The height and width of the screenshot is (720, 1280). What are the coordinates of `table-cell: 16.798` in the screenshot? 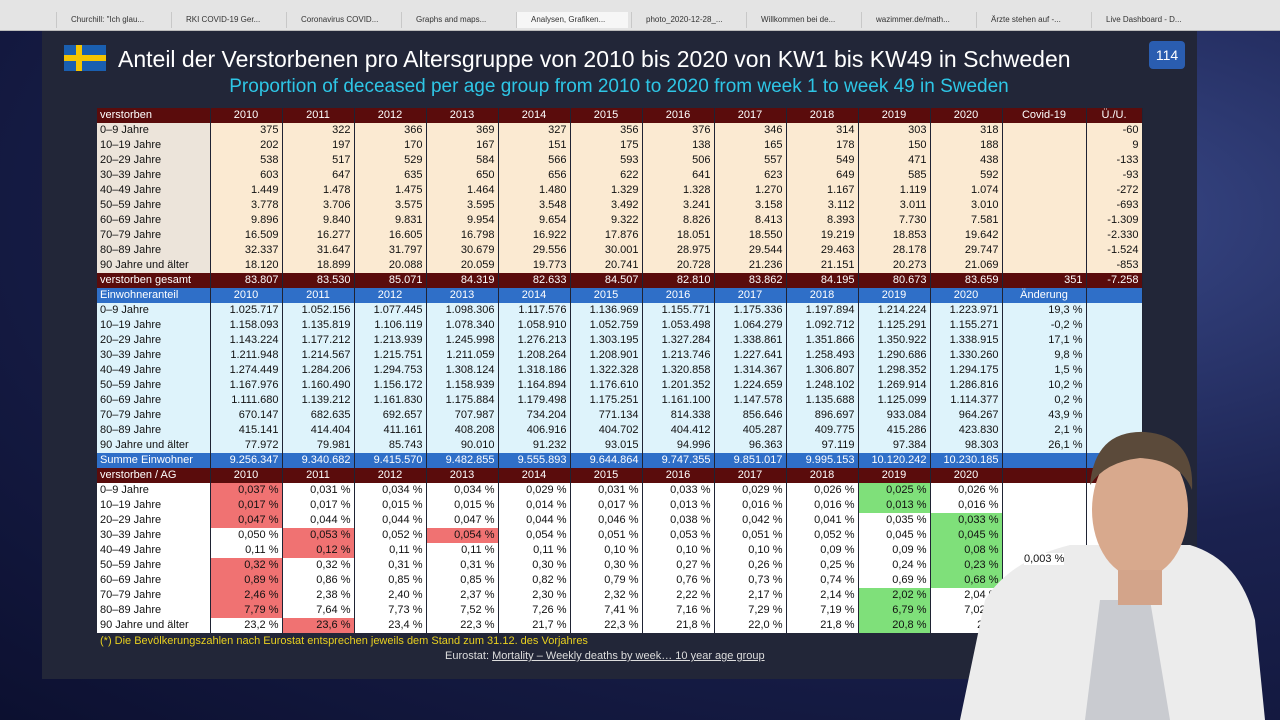 It's located at (462, 235).